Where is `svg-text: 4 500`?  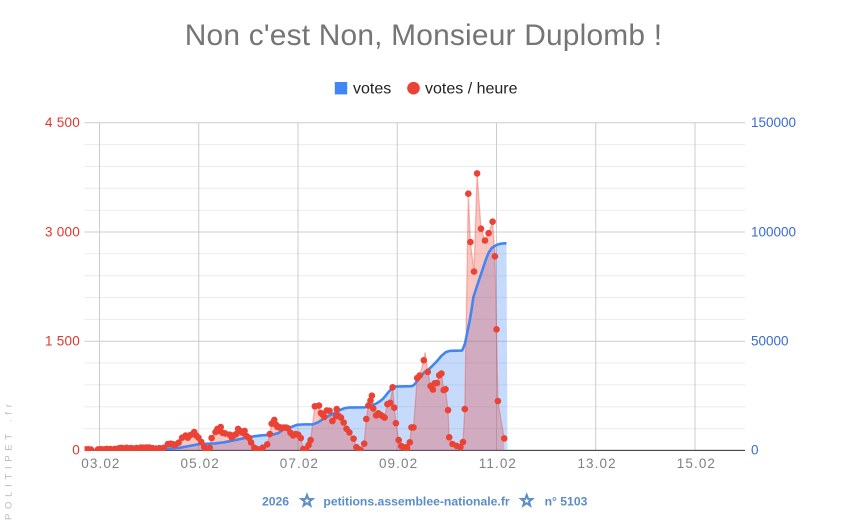 svg-text: 4 500 is located at coordinates (62, 122).